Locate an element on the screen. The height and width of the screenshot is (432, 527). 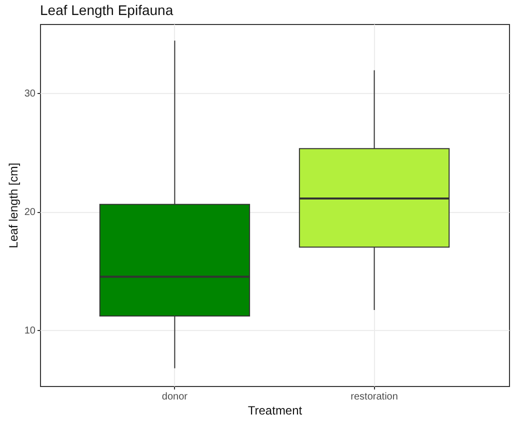
x-tick-label: restoration is located at coordinates (374, 397).